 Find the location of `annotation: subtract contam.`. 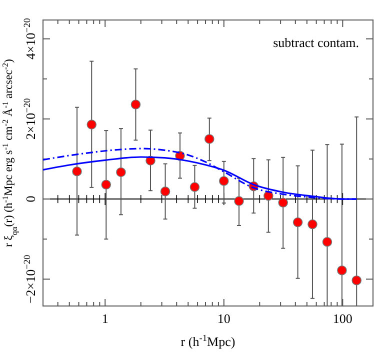

annotation: subtract contam. is located at coordinates (316, 42).